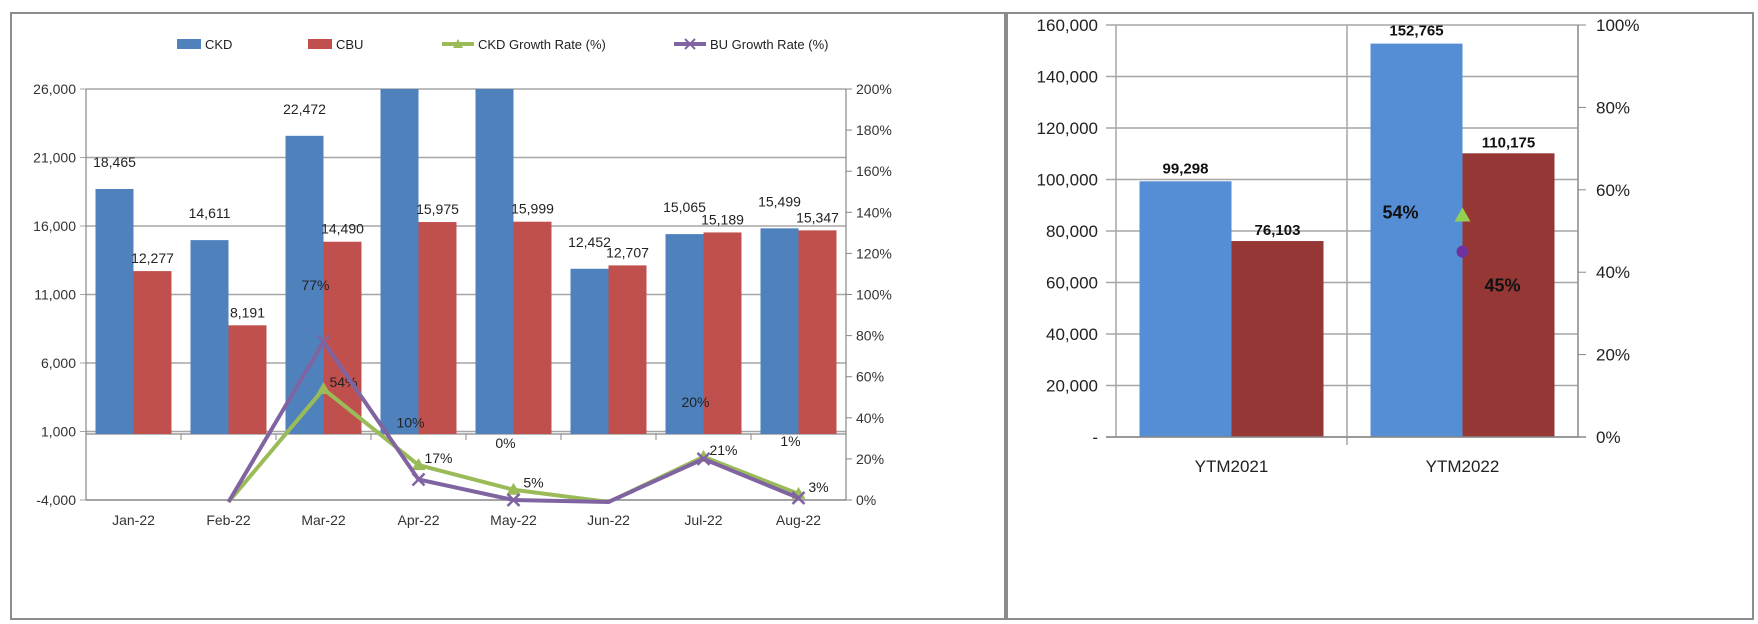 This screenshot has height=624, width=1758. I want to click on y-left-tick-label: 20,000, so click(1072, 386).